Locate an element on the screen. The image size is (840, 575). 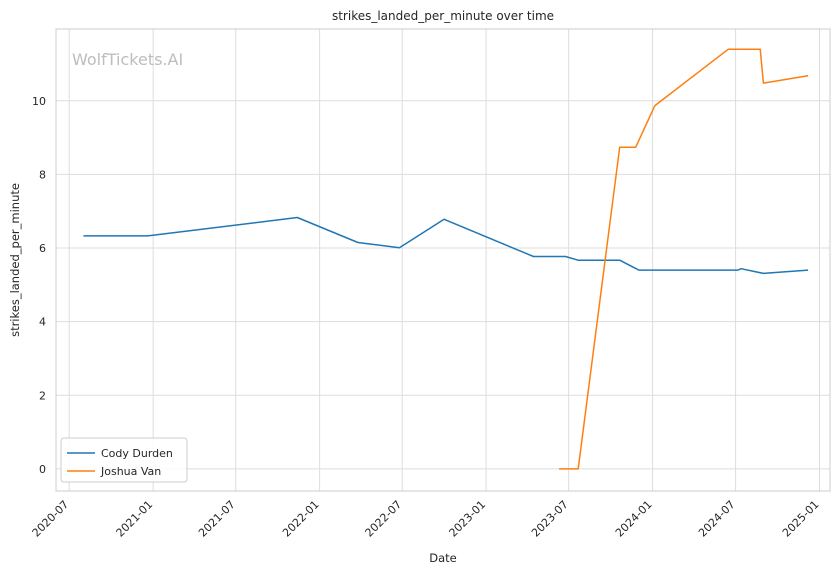
y-tick-label: 0 is located at coordinates (42, 469).